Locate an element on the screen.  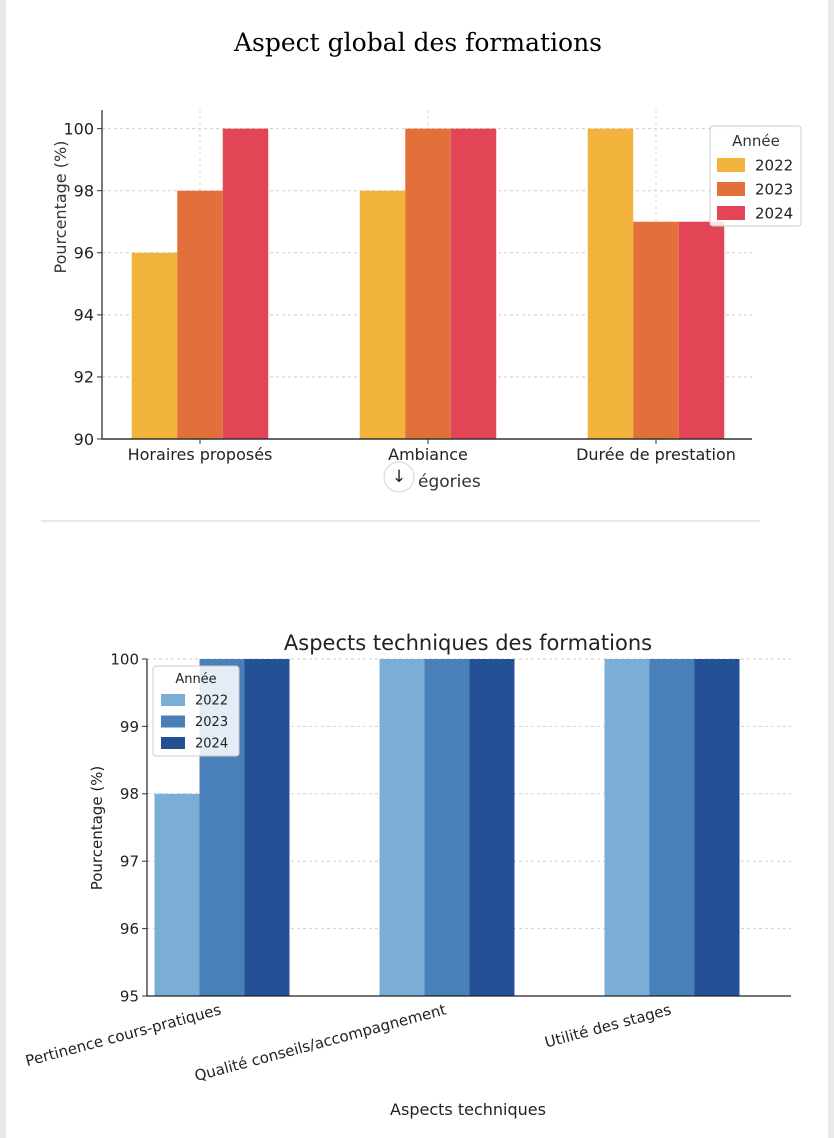
chart2-y-ticks: 95 96 97 98 99 100 is located at coordinates (128, 827).